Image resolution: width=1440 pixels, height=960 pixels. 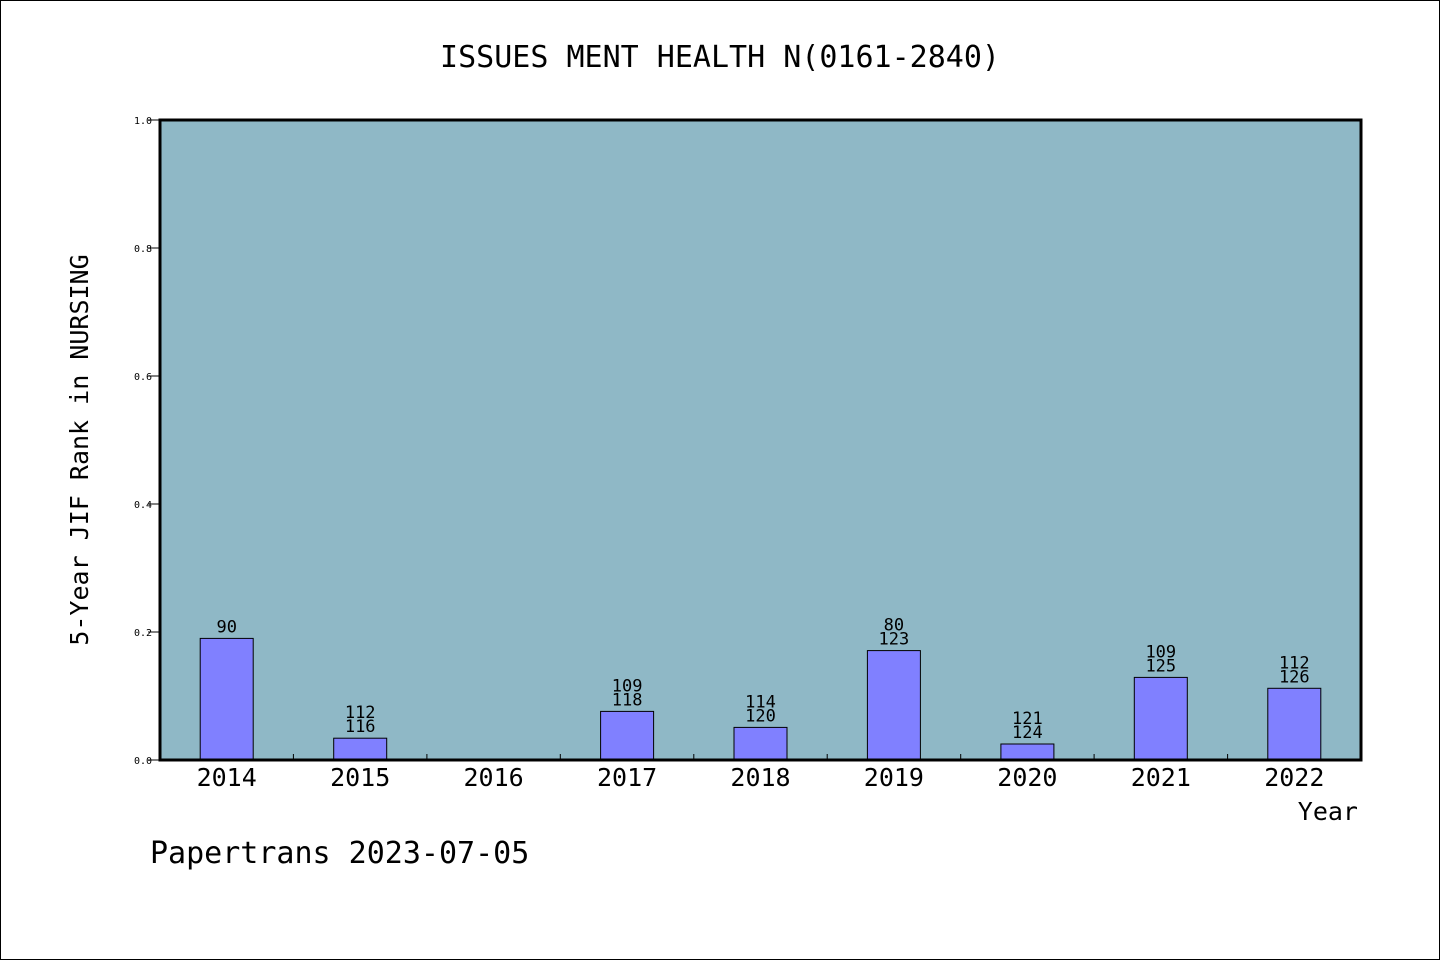 What do you see at coordinates (493, 777) in the screenshot?
I see `x-tick-label-2016: 2016` at bounding box center [493, 777].